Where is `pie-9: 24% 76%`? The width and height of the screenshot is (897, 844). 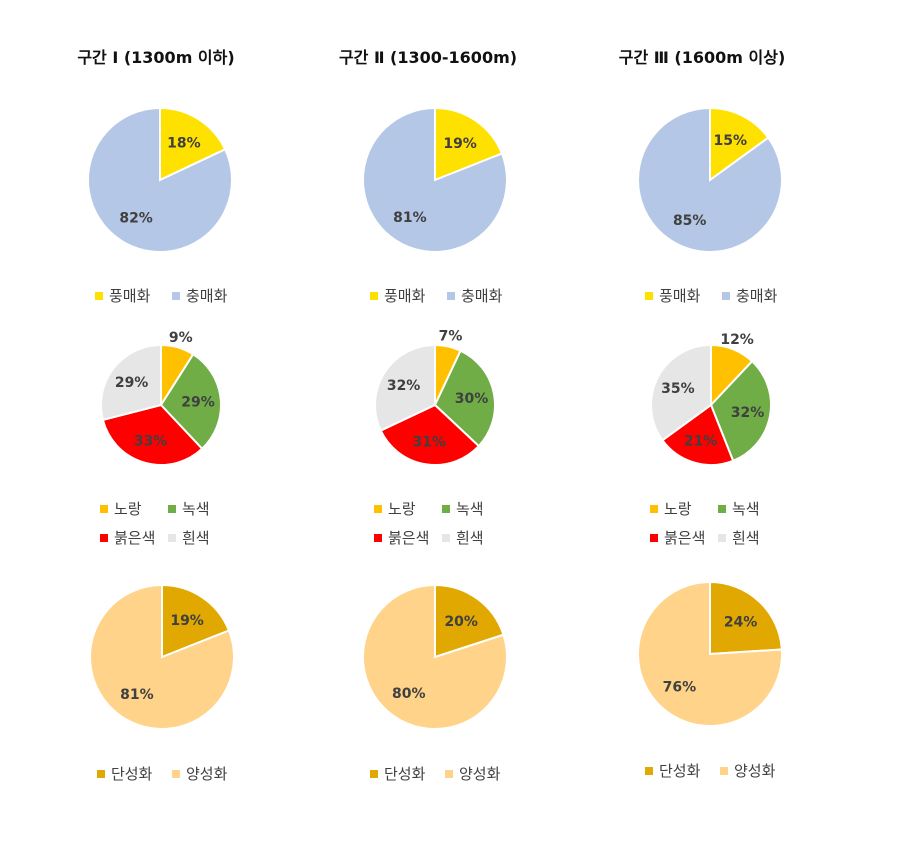
pie-9: 24% 76% is located at coordinates (710, 653).